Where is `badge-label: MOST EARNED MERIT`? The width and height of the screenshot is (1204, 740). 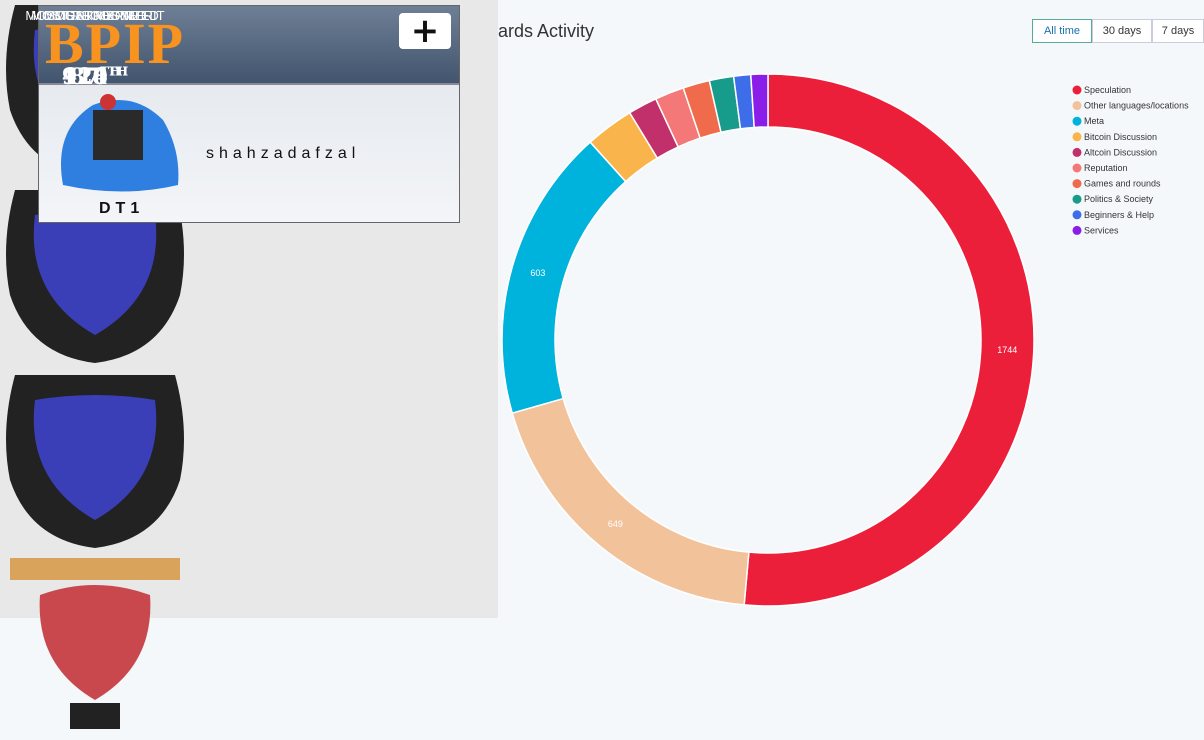
badge-label: MOST EARNED MERIT is located at coordinates (95, 15).